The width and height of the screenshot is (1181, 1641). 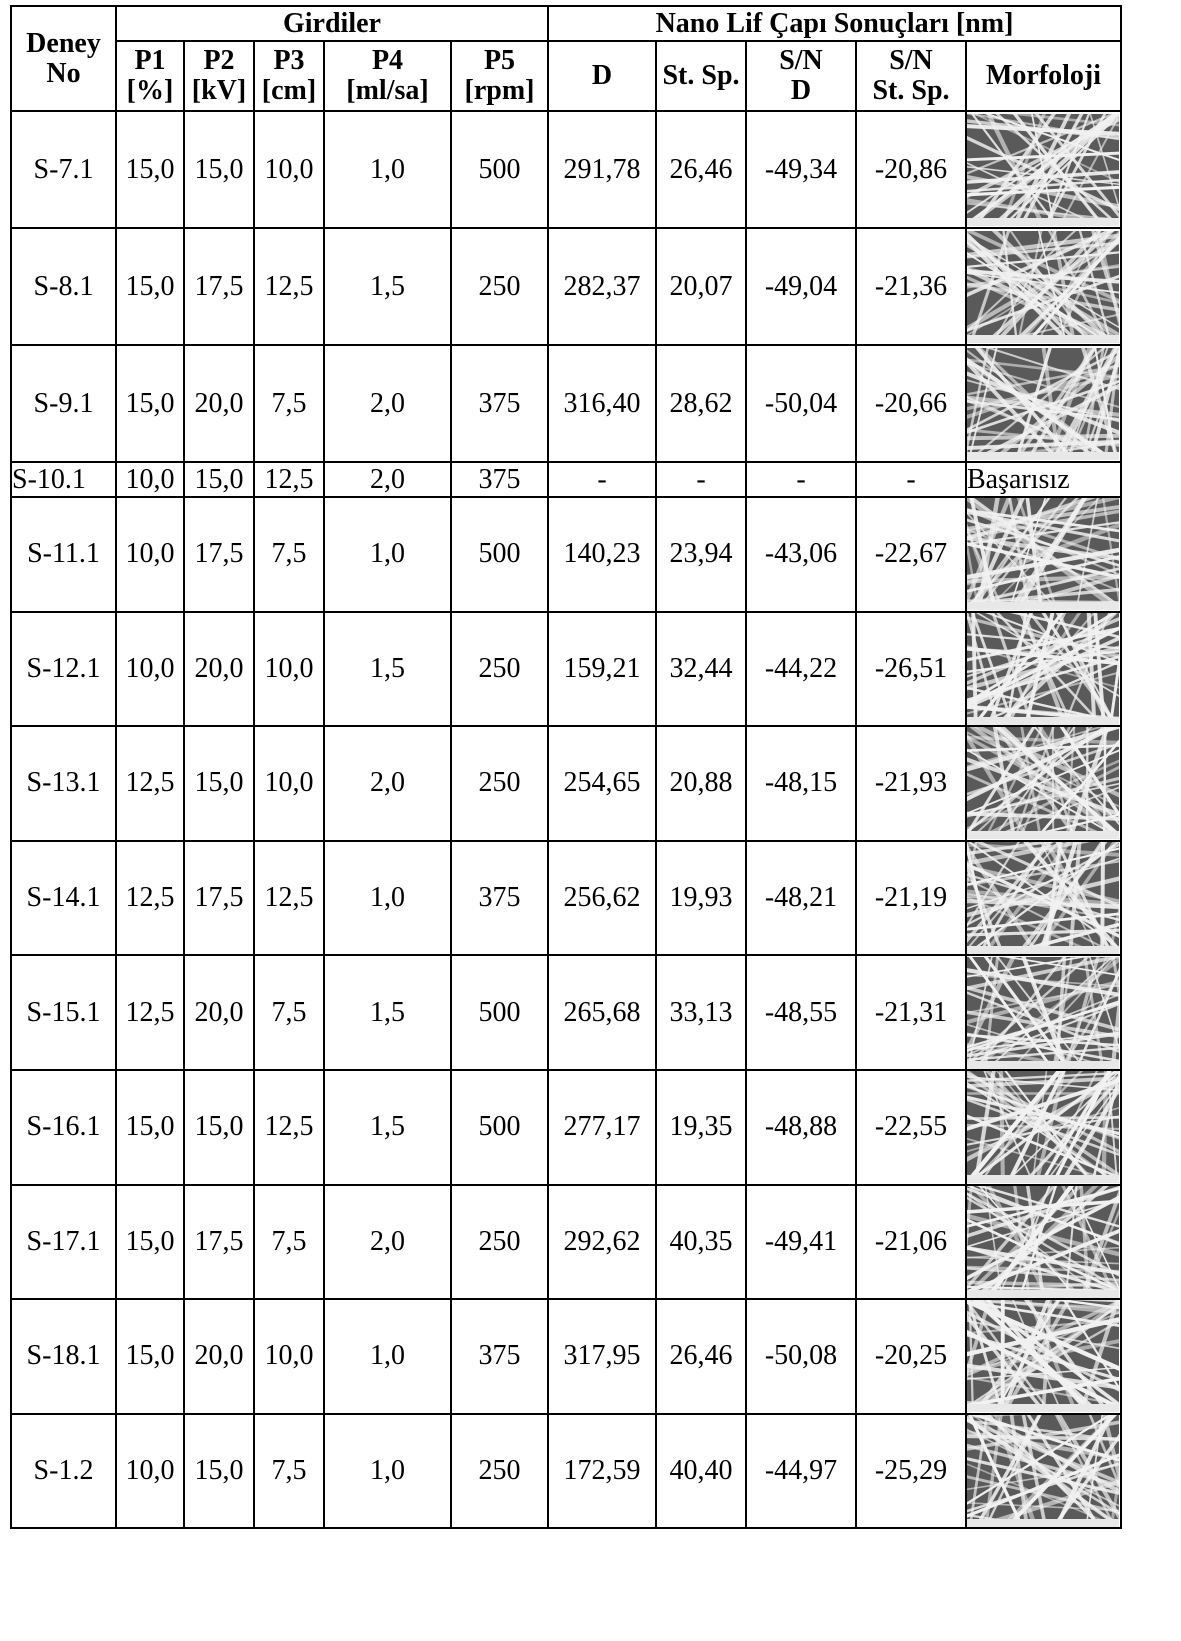 What do you see at coordinates (801, 286) in the screenshot?
I see `table-cell: -49,04` at bounding box center [801, 286].